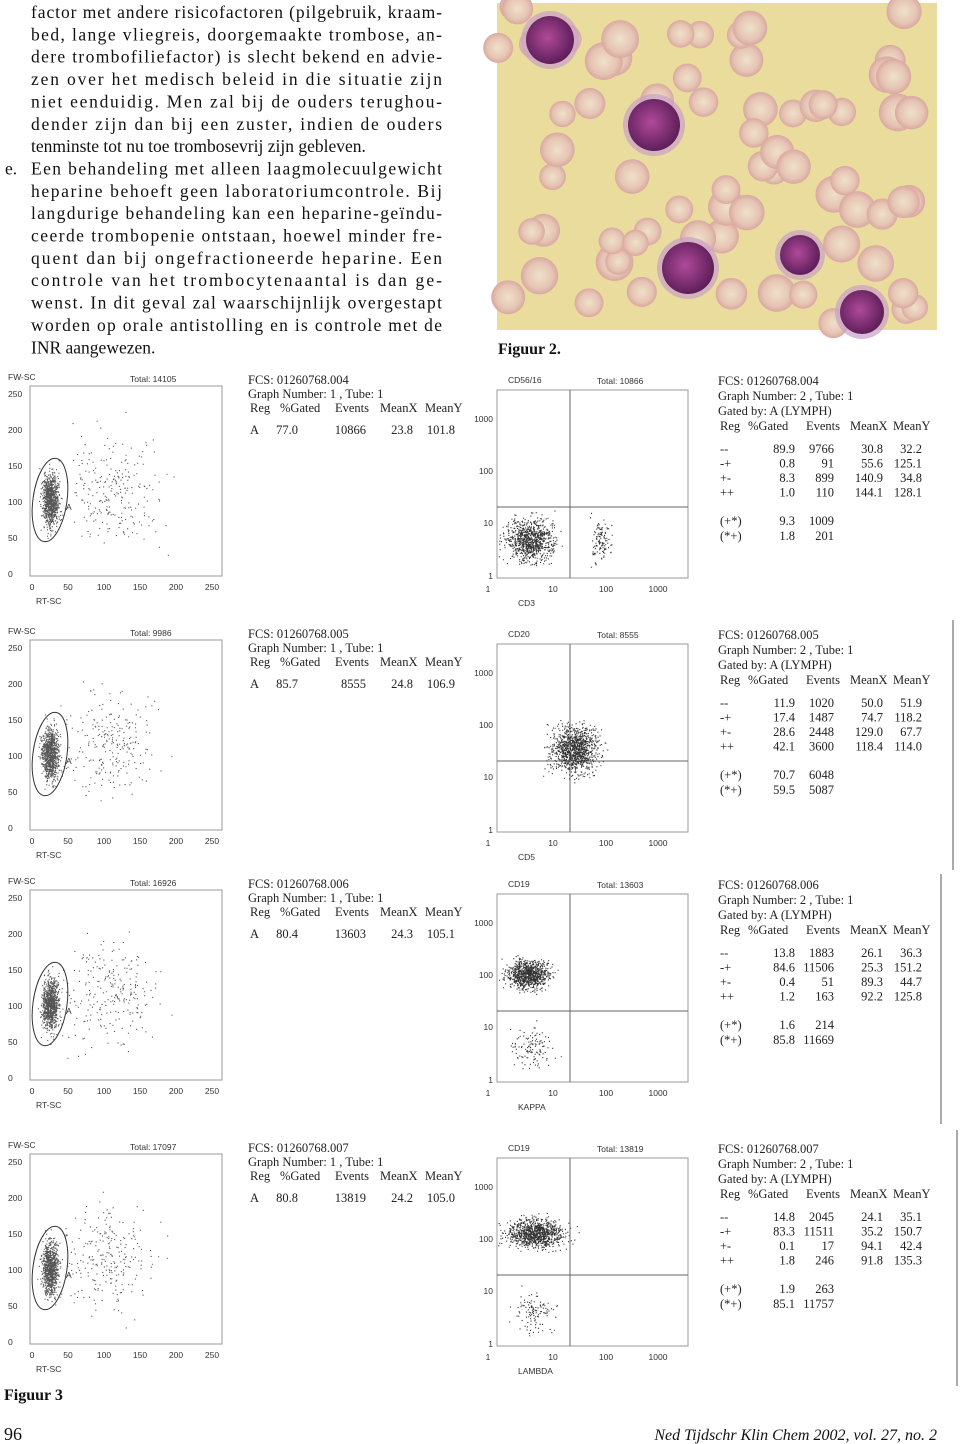  I want to click on stats-value: 24.1, so click(872, 1217).